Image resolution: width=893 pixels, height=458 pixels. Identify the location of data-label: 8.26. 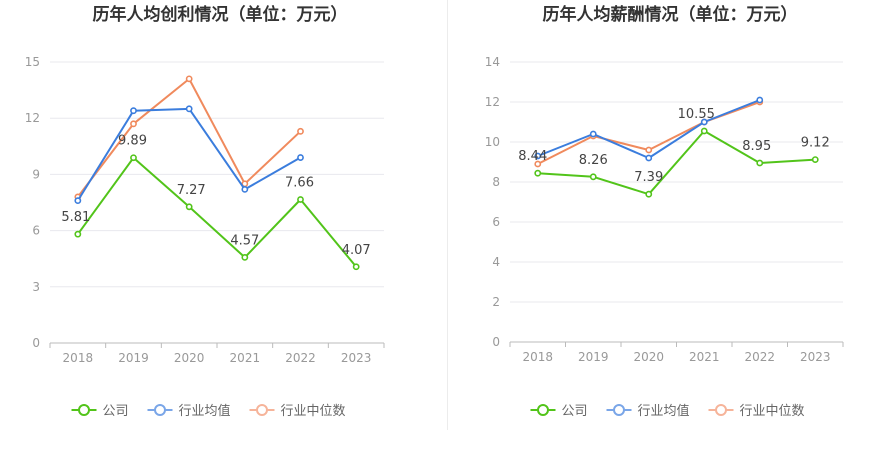
(593, 160).